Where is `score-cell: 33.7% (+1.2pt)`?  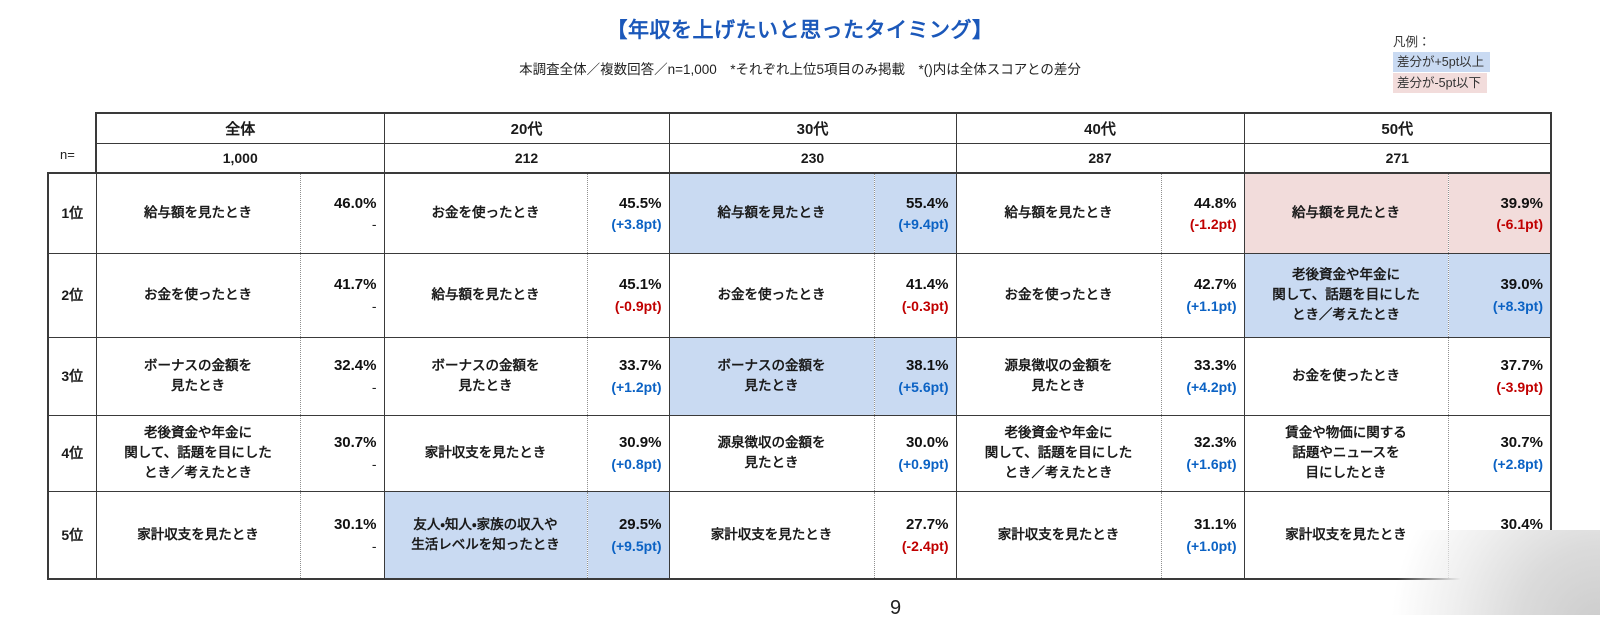
score-cell: 33.7% (+1.2pt) is located at coordinates (628, 376).